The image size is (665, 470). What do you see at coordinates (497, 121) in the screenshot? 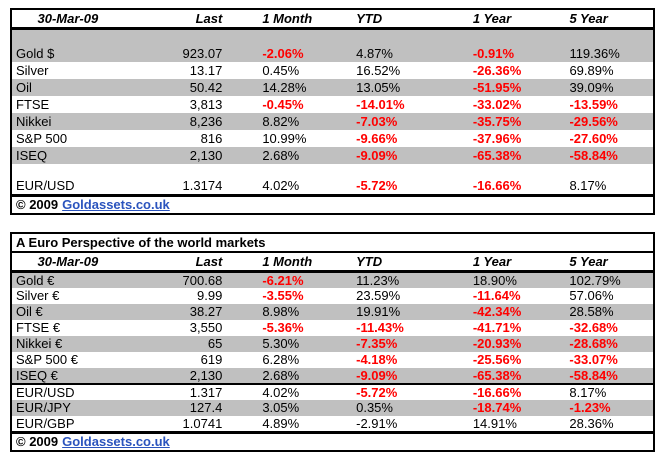
I see `pct-1year: -35.75%` at bounding box center [497, 121].